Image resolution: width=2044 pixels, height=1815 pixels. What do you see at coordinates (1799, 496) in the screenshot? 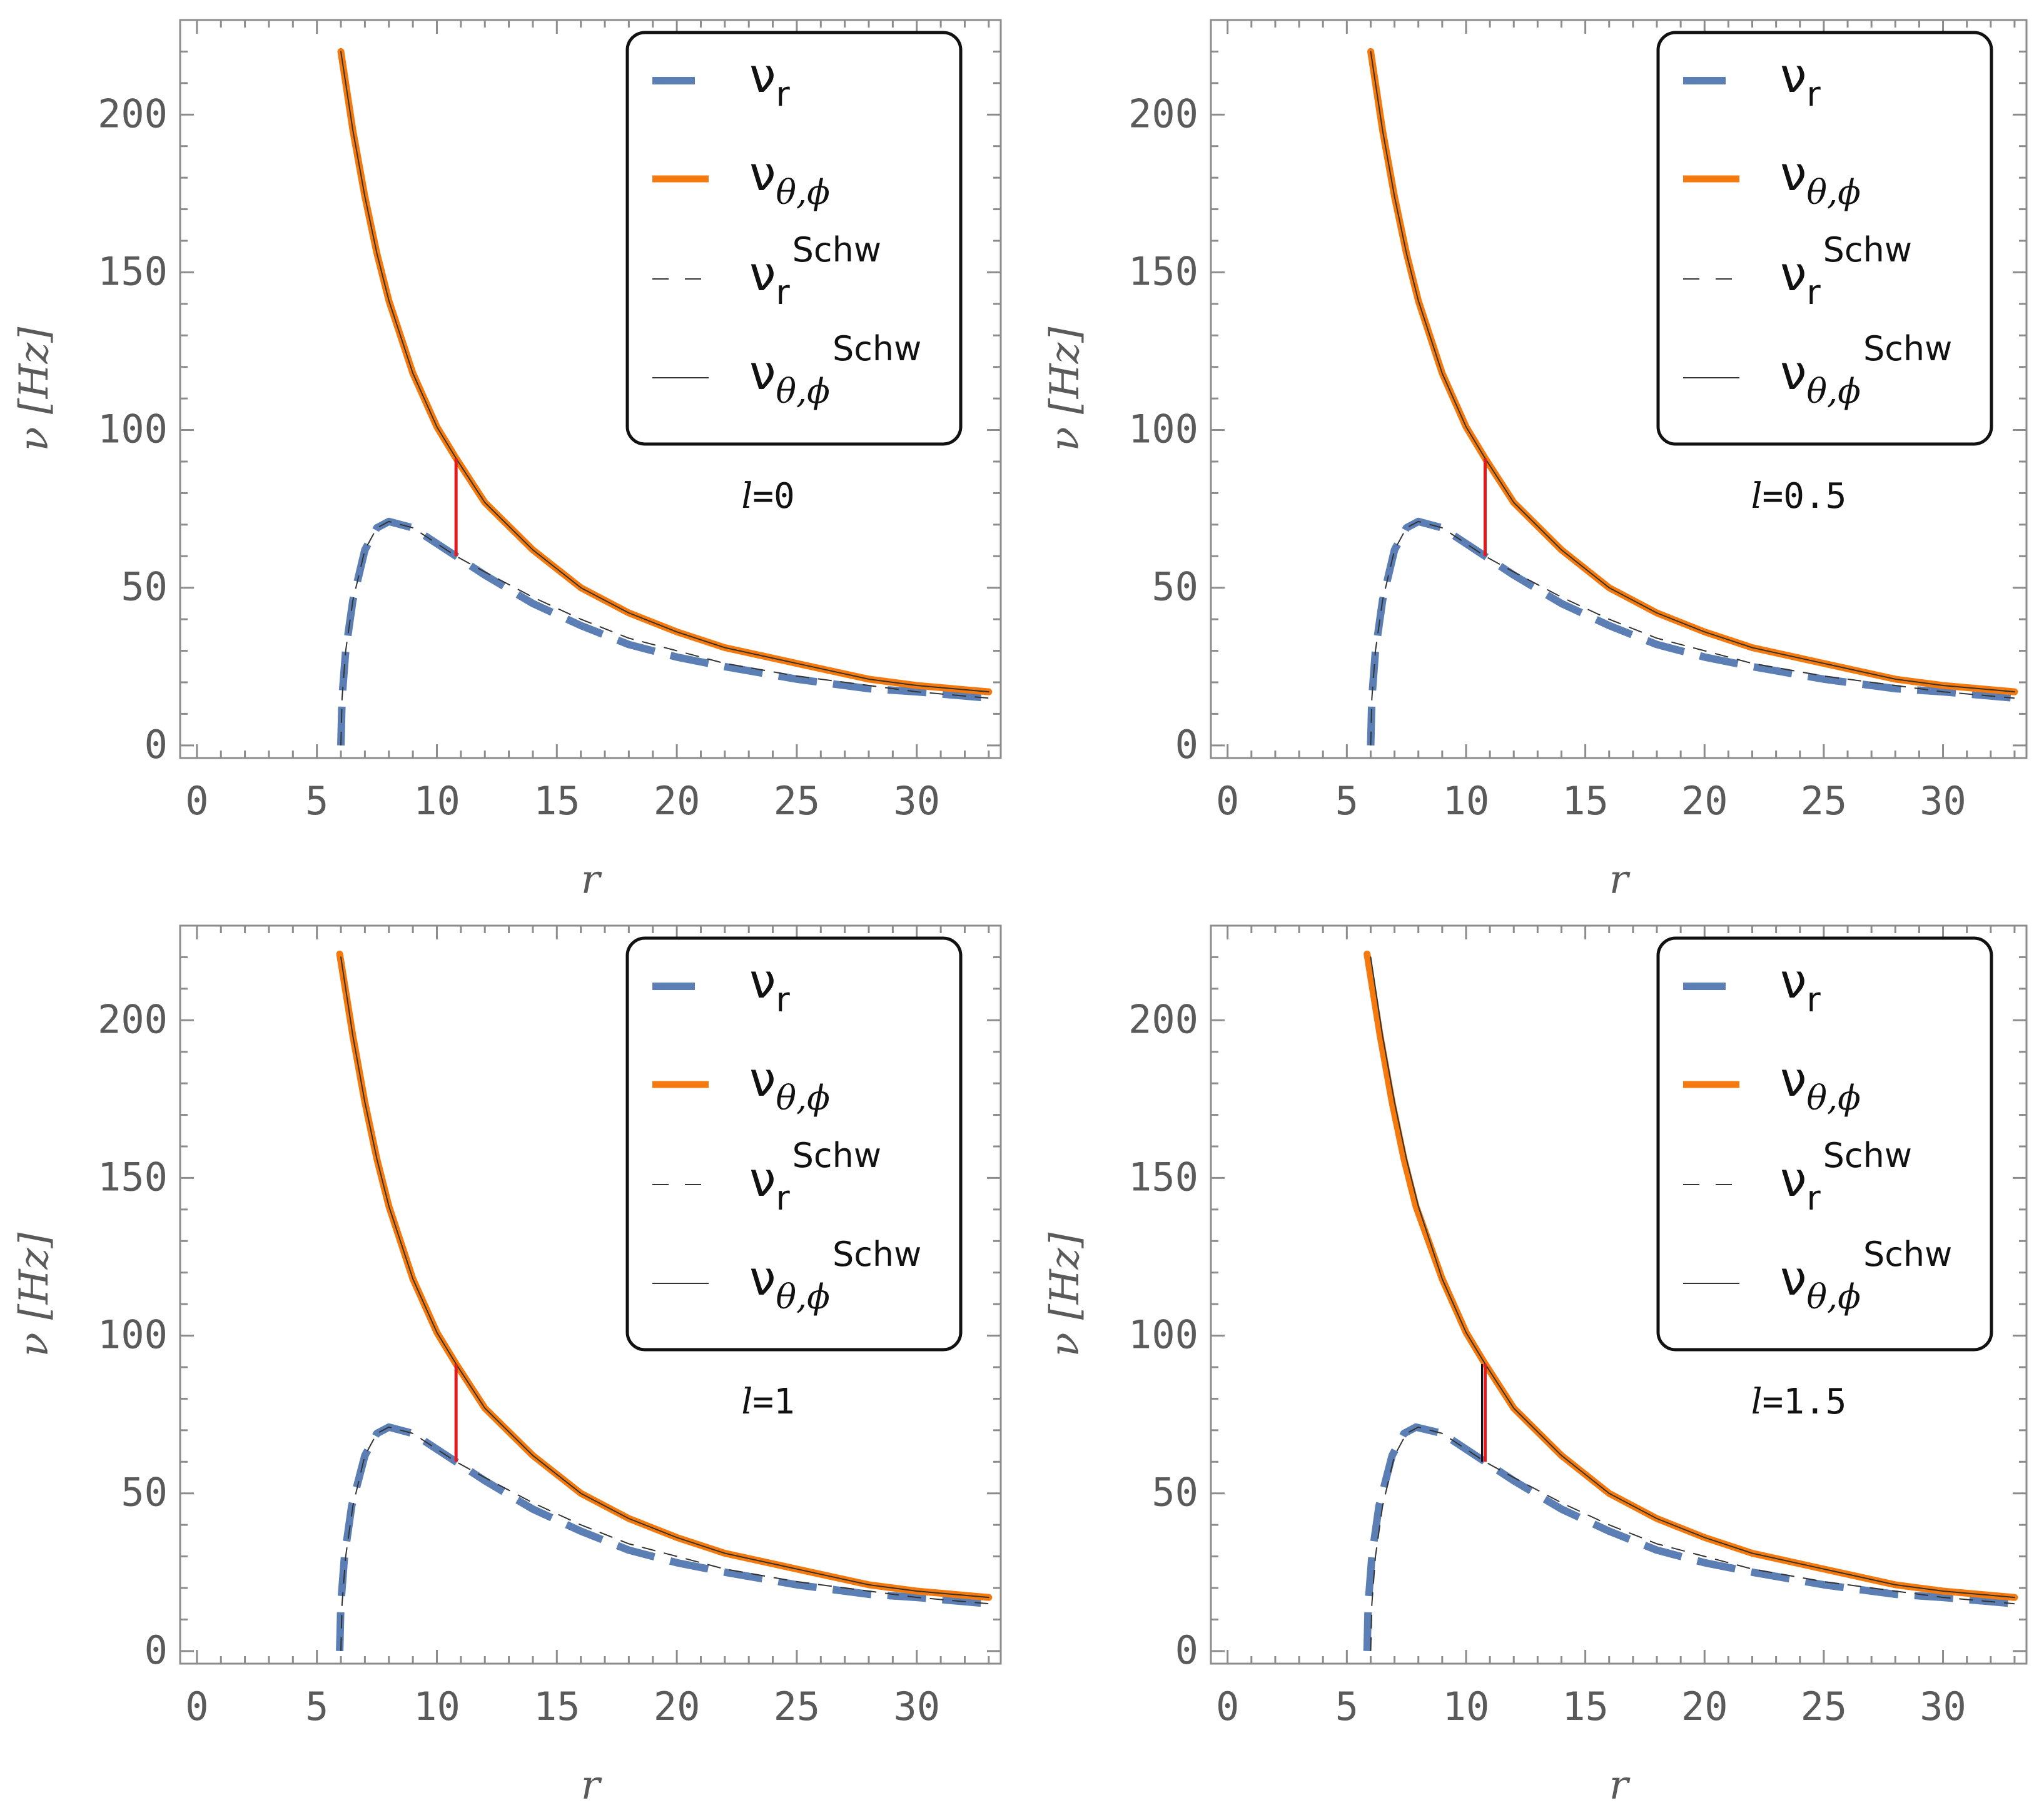
I see `annotation-l: l=0.5` at bounding box center [1799, 496].